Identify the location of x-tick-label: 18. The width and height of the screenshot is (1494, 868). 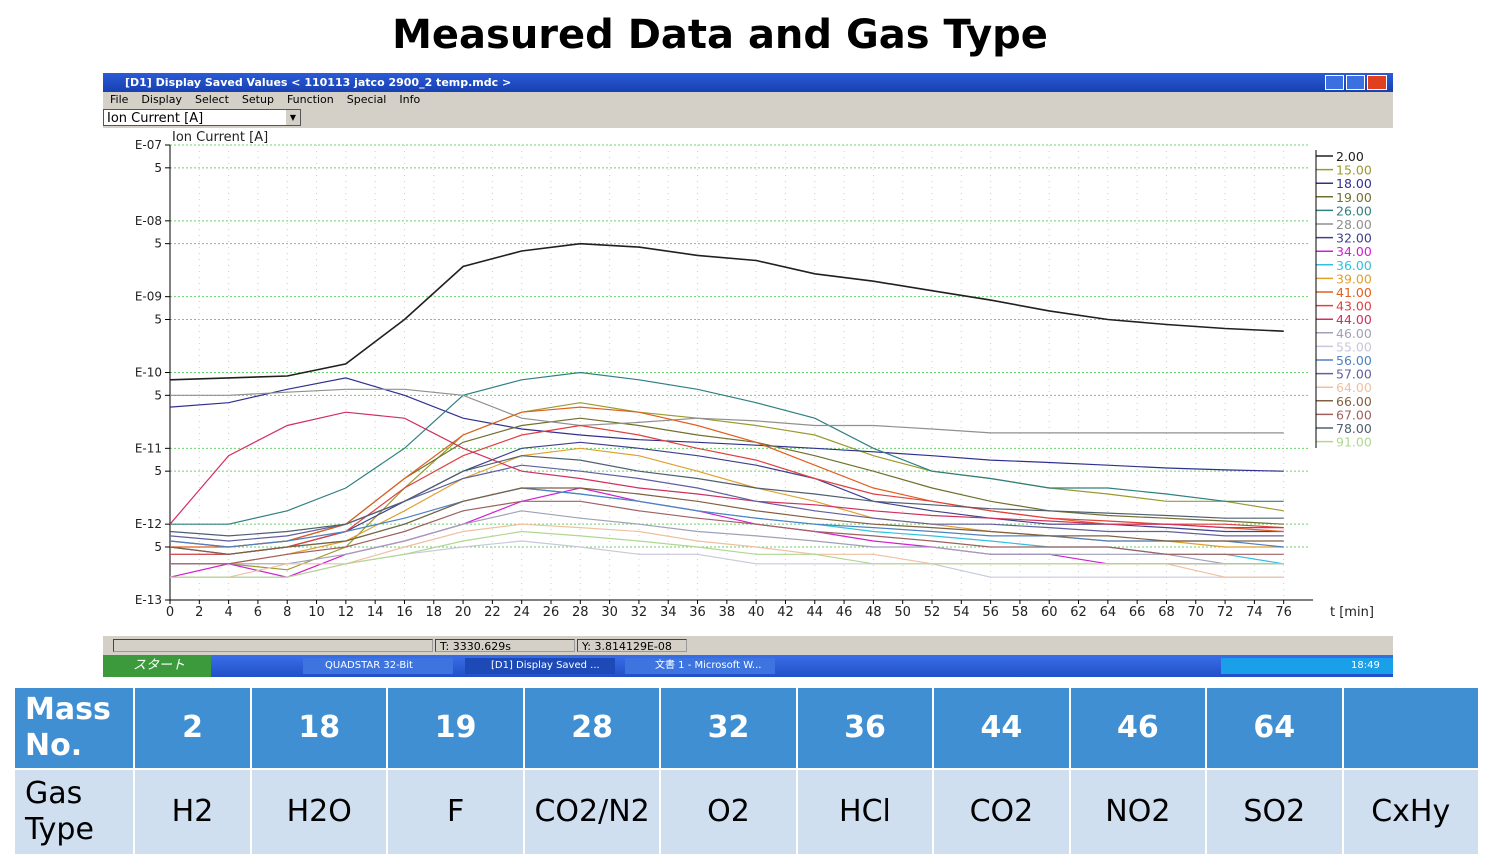
(433, 612).